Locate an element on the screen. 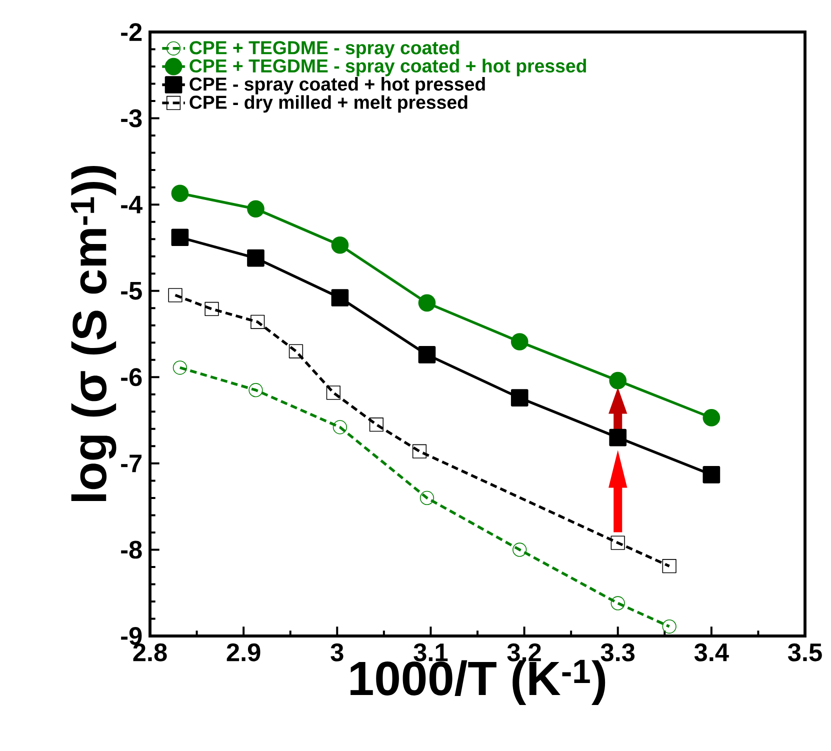 Image resolution: width=831 pixels, height=751 pixels. y-tick-label: -2 is located at coordinates (131, 32).